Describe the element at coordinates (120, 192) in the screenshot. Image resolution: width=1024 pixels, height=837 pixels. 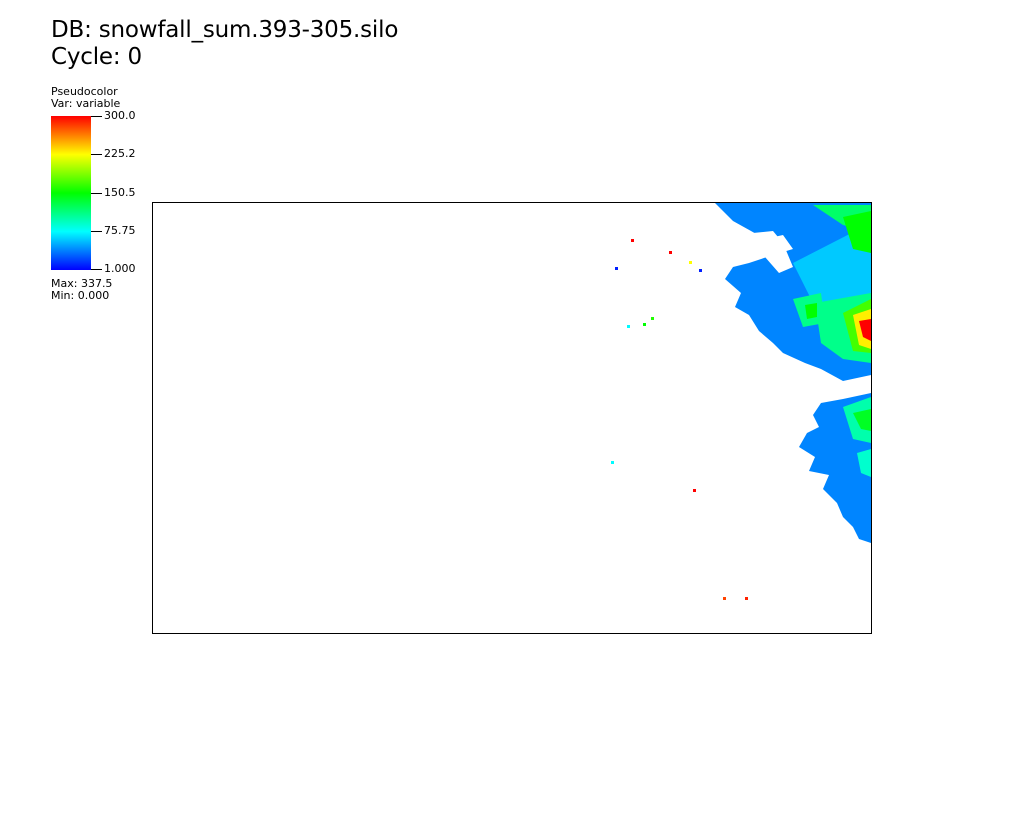
I see `legend-tick-label: 150.5` at that location.